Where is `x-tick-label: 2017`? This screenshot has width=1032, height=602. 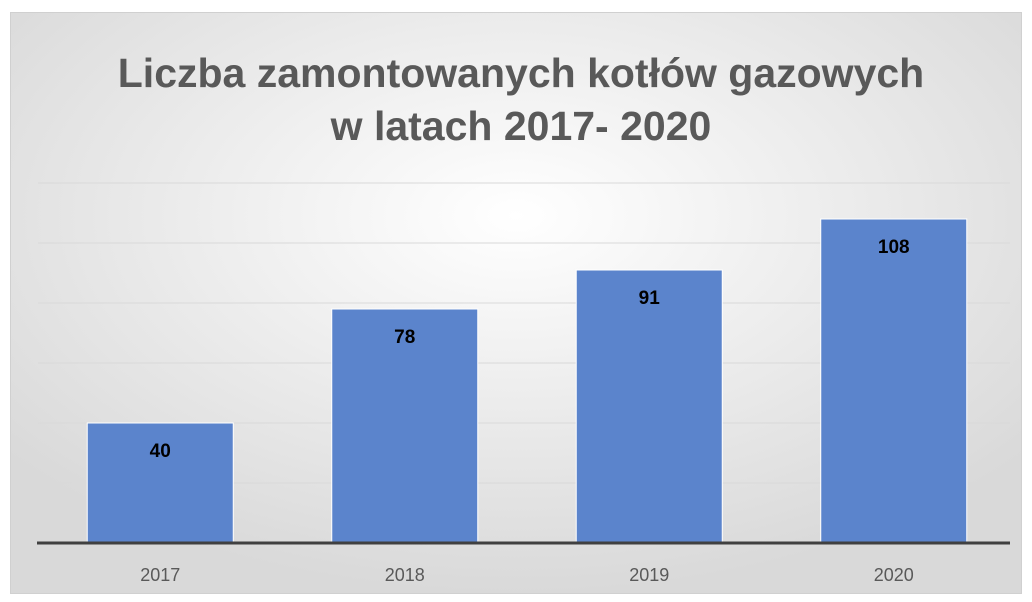 x-tick-label: 2017 is located at coordinates (160, 575).